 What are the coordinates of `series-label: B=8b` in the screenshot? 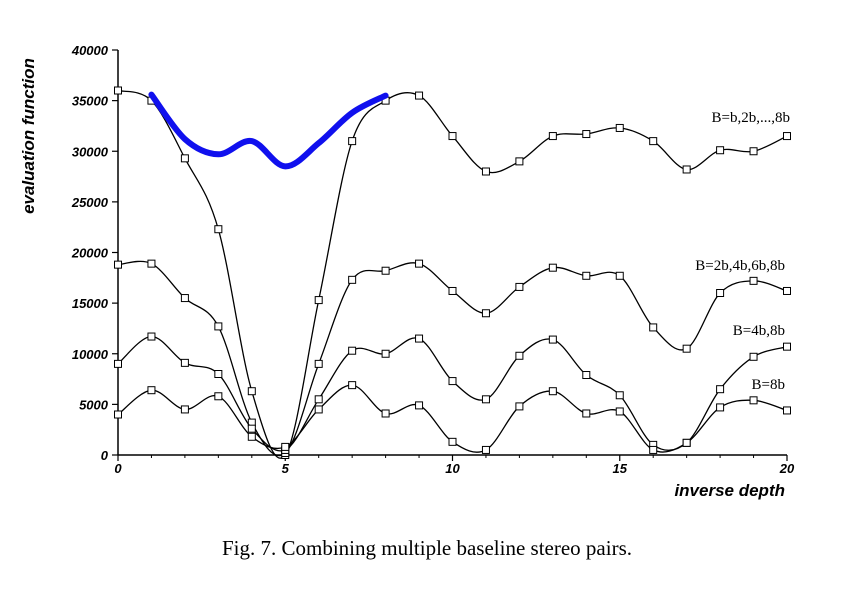 It's located at (768, 385).